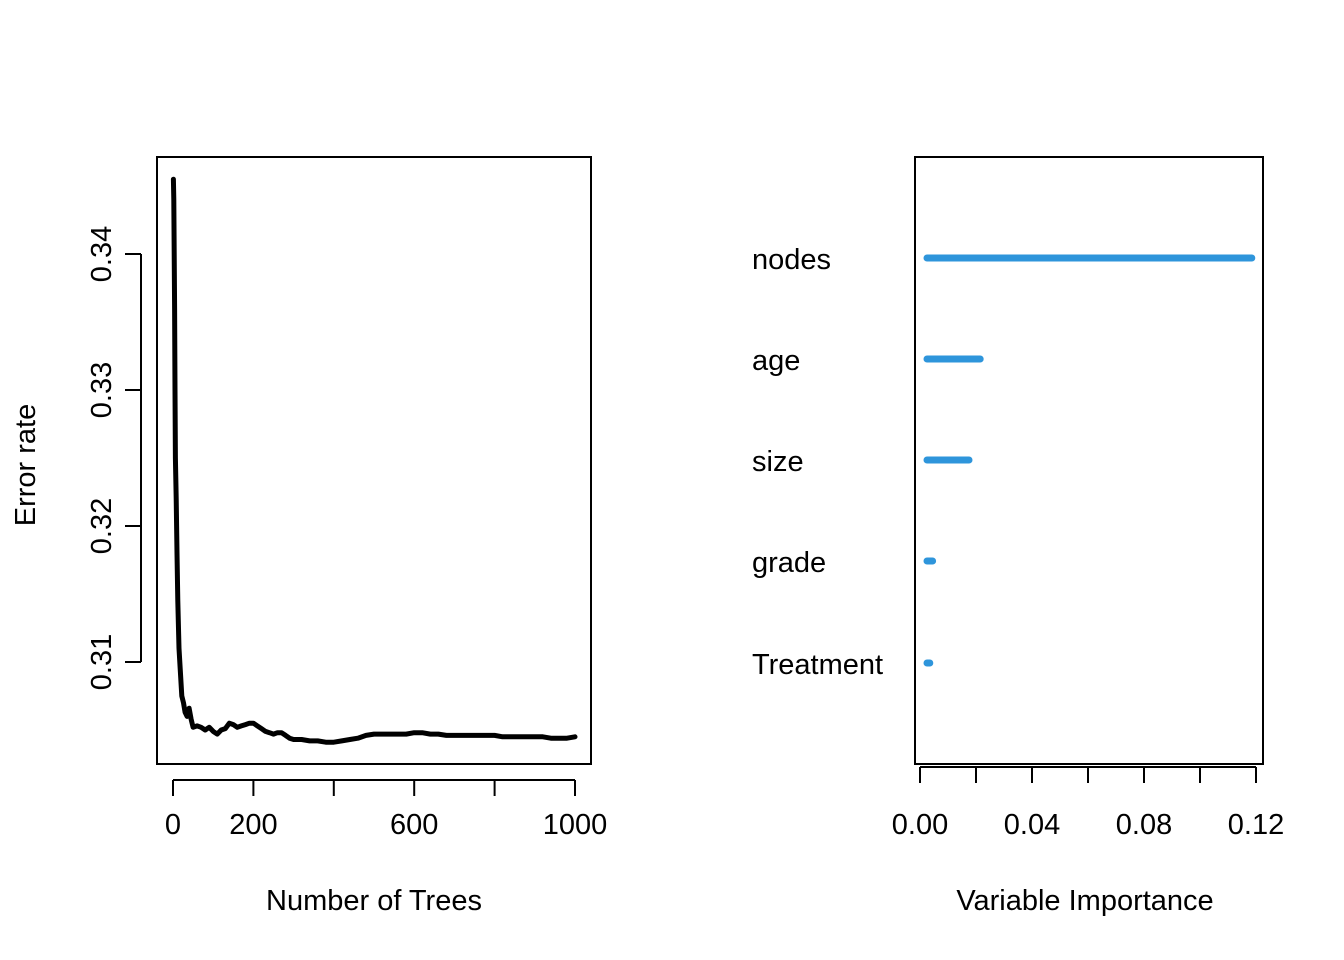 The width and height of the screenshot is (1344, 960). What do you see at coordinates (414, 825) in the screenshot?
I see `left-x-tick-label: 600` at bounding box center [414, 825].